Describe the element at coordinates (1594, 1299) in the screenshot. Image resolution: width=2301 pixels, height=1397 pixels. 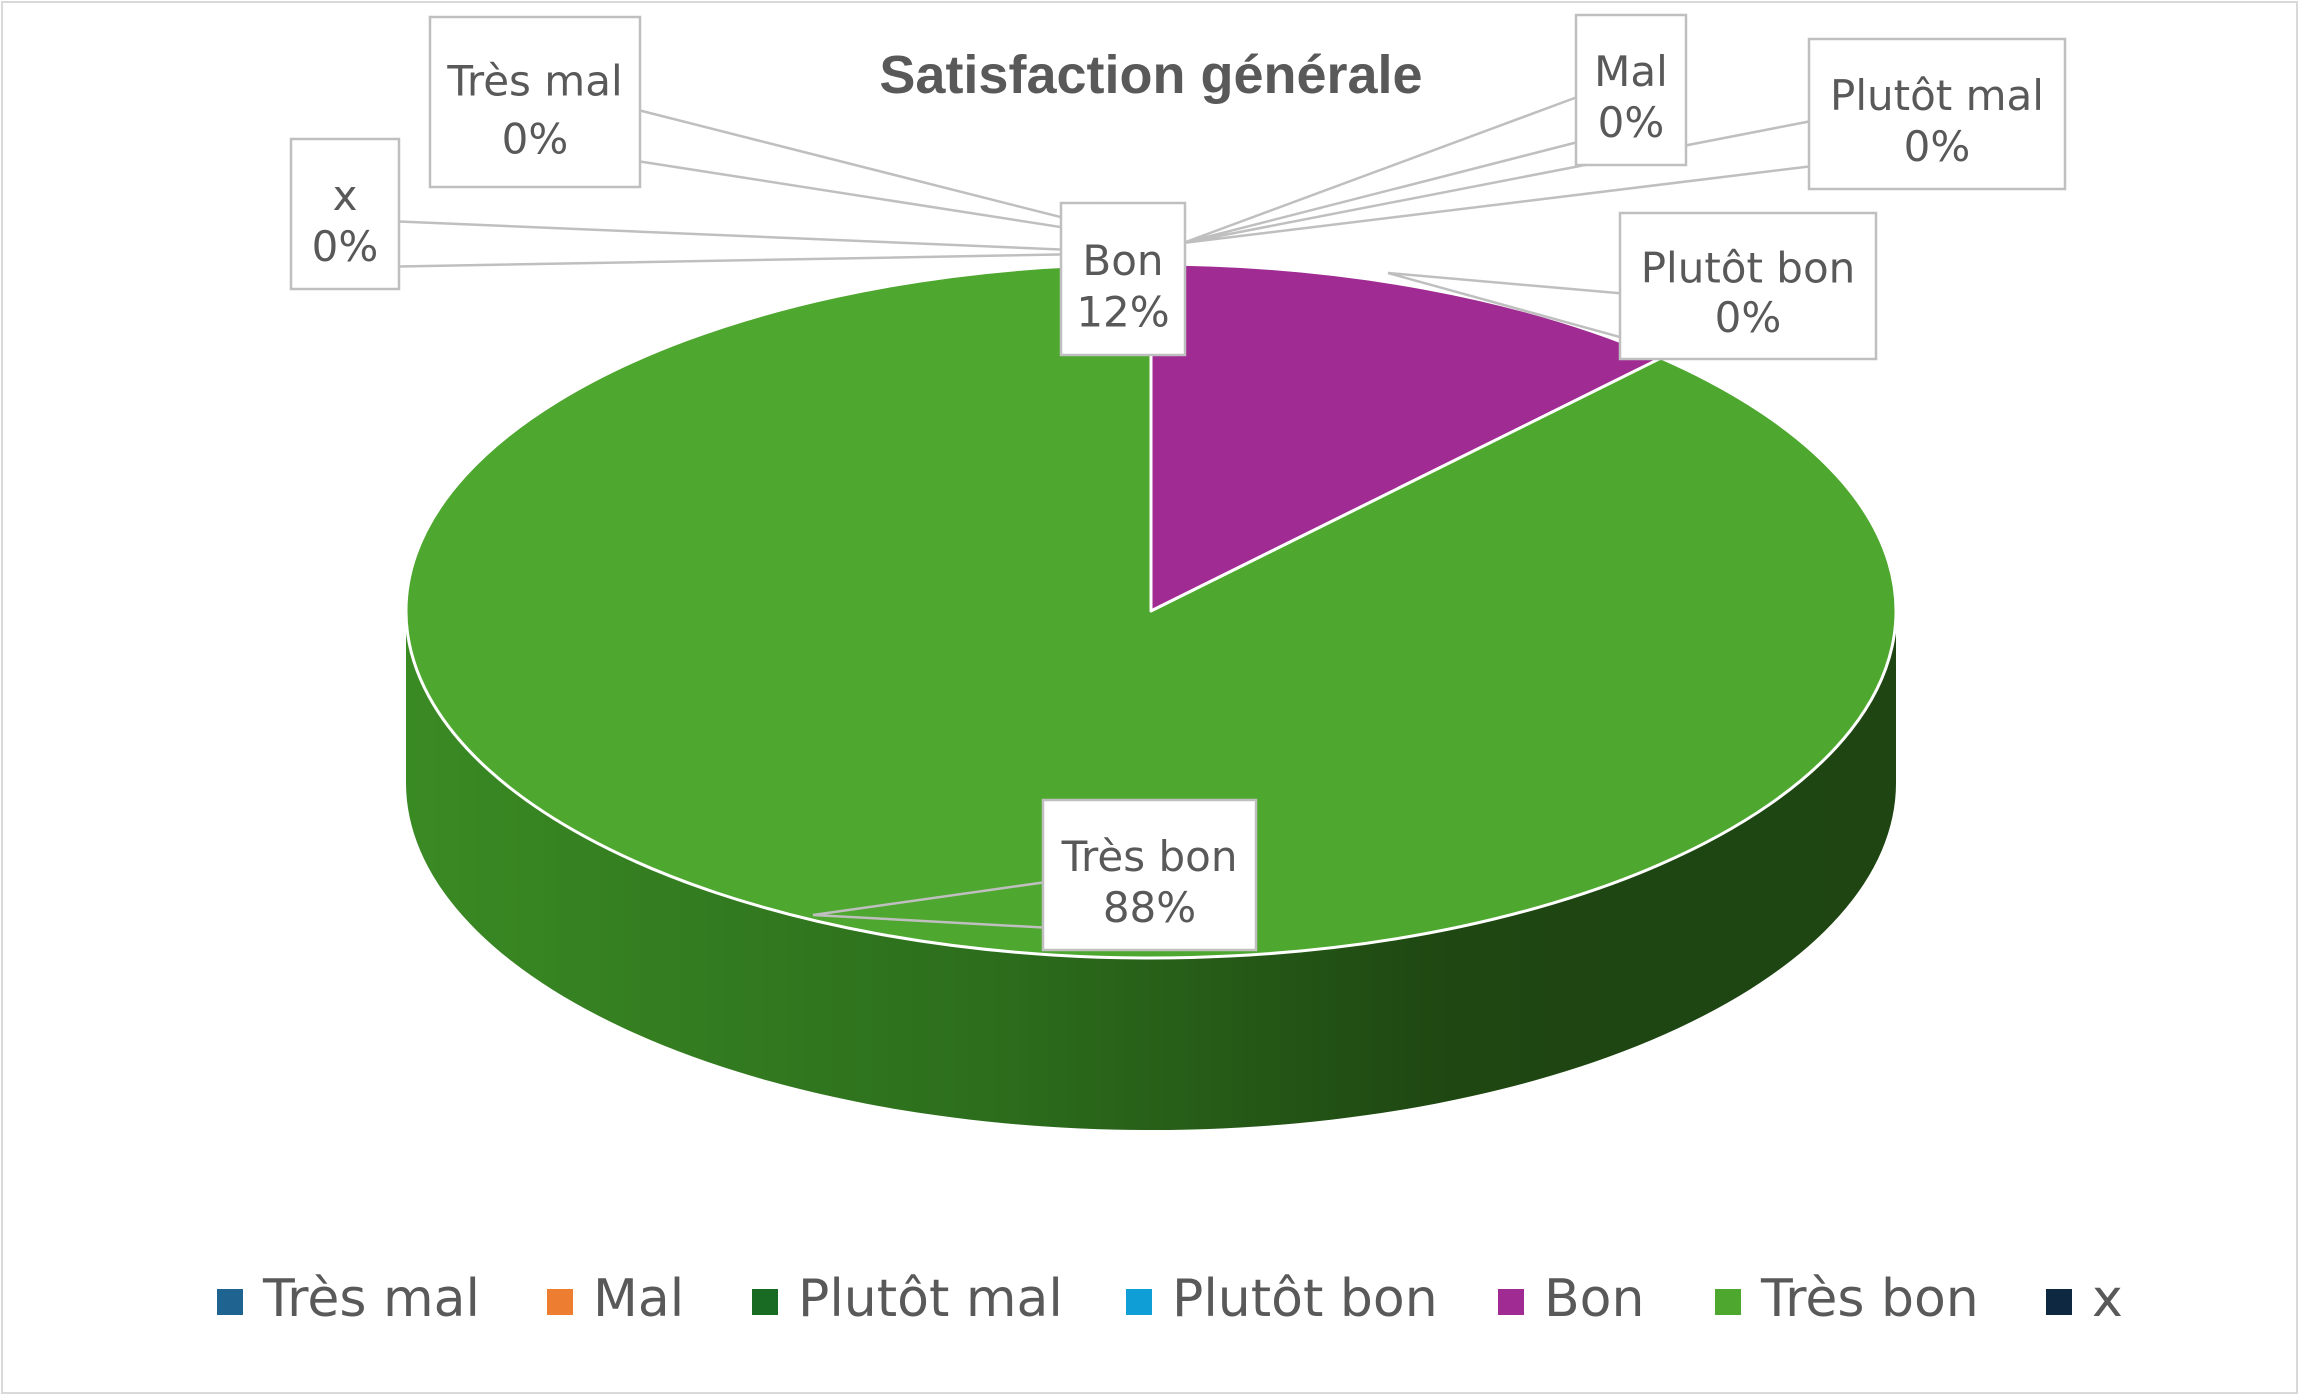
I see `legend-label: Bon` at that location.